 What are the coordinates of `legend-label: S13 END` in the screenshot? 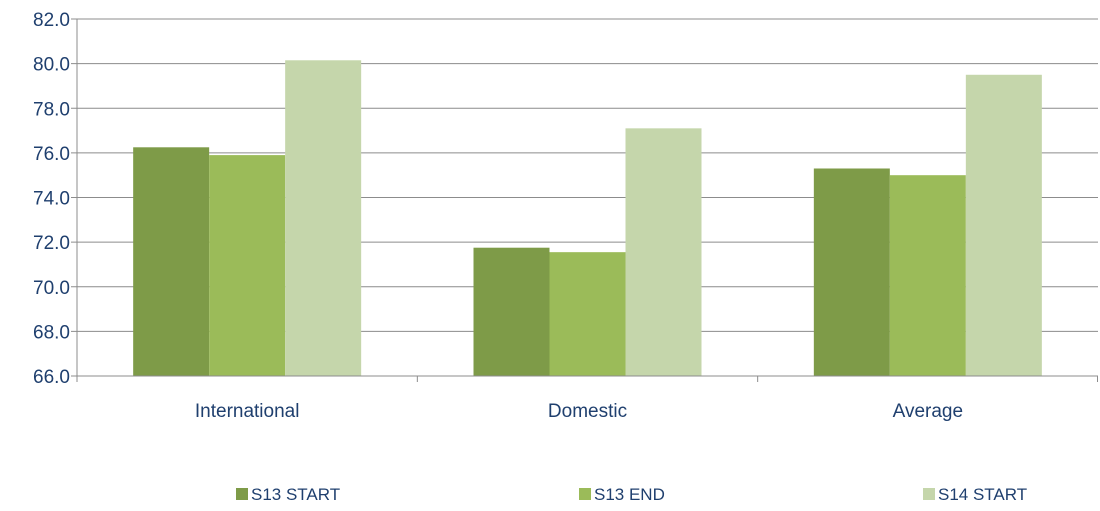 It's located at (629, 494).